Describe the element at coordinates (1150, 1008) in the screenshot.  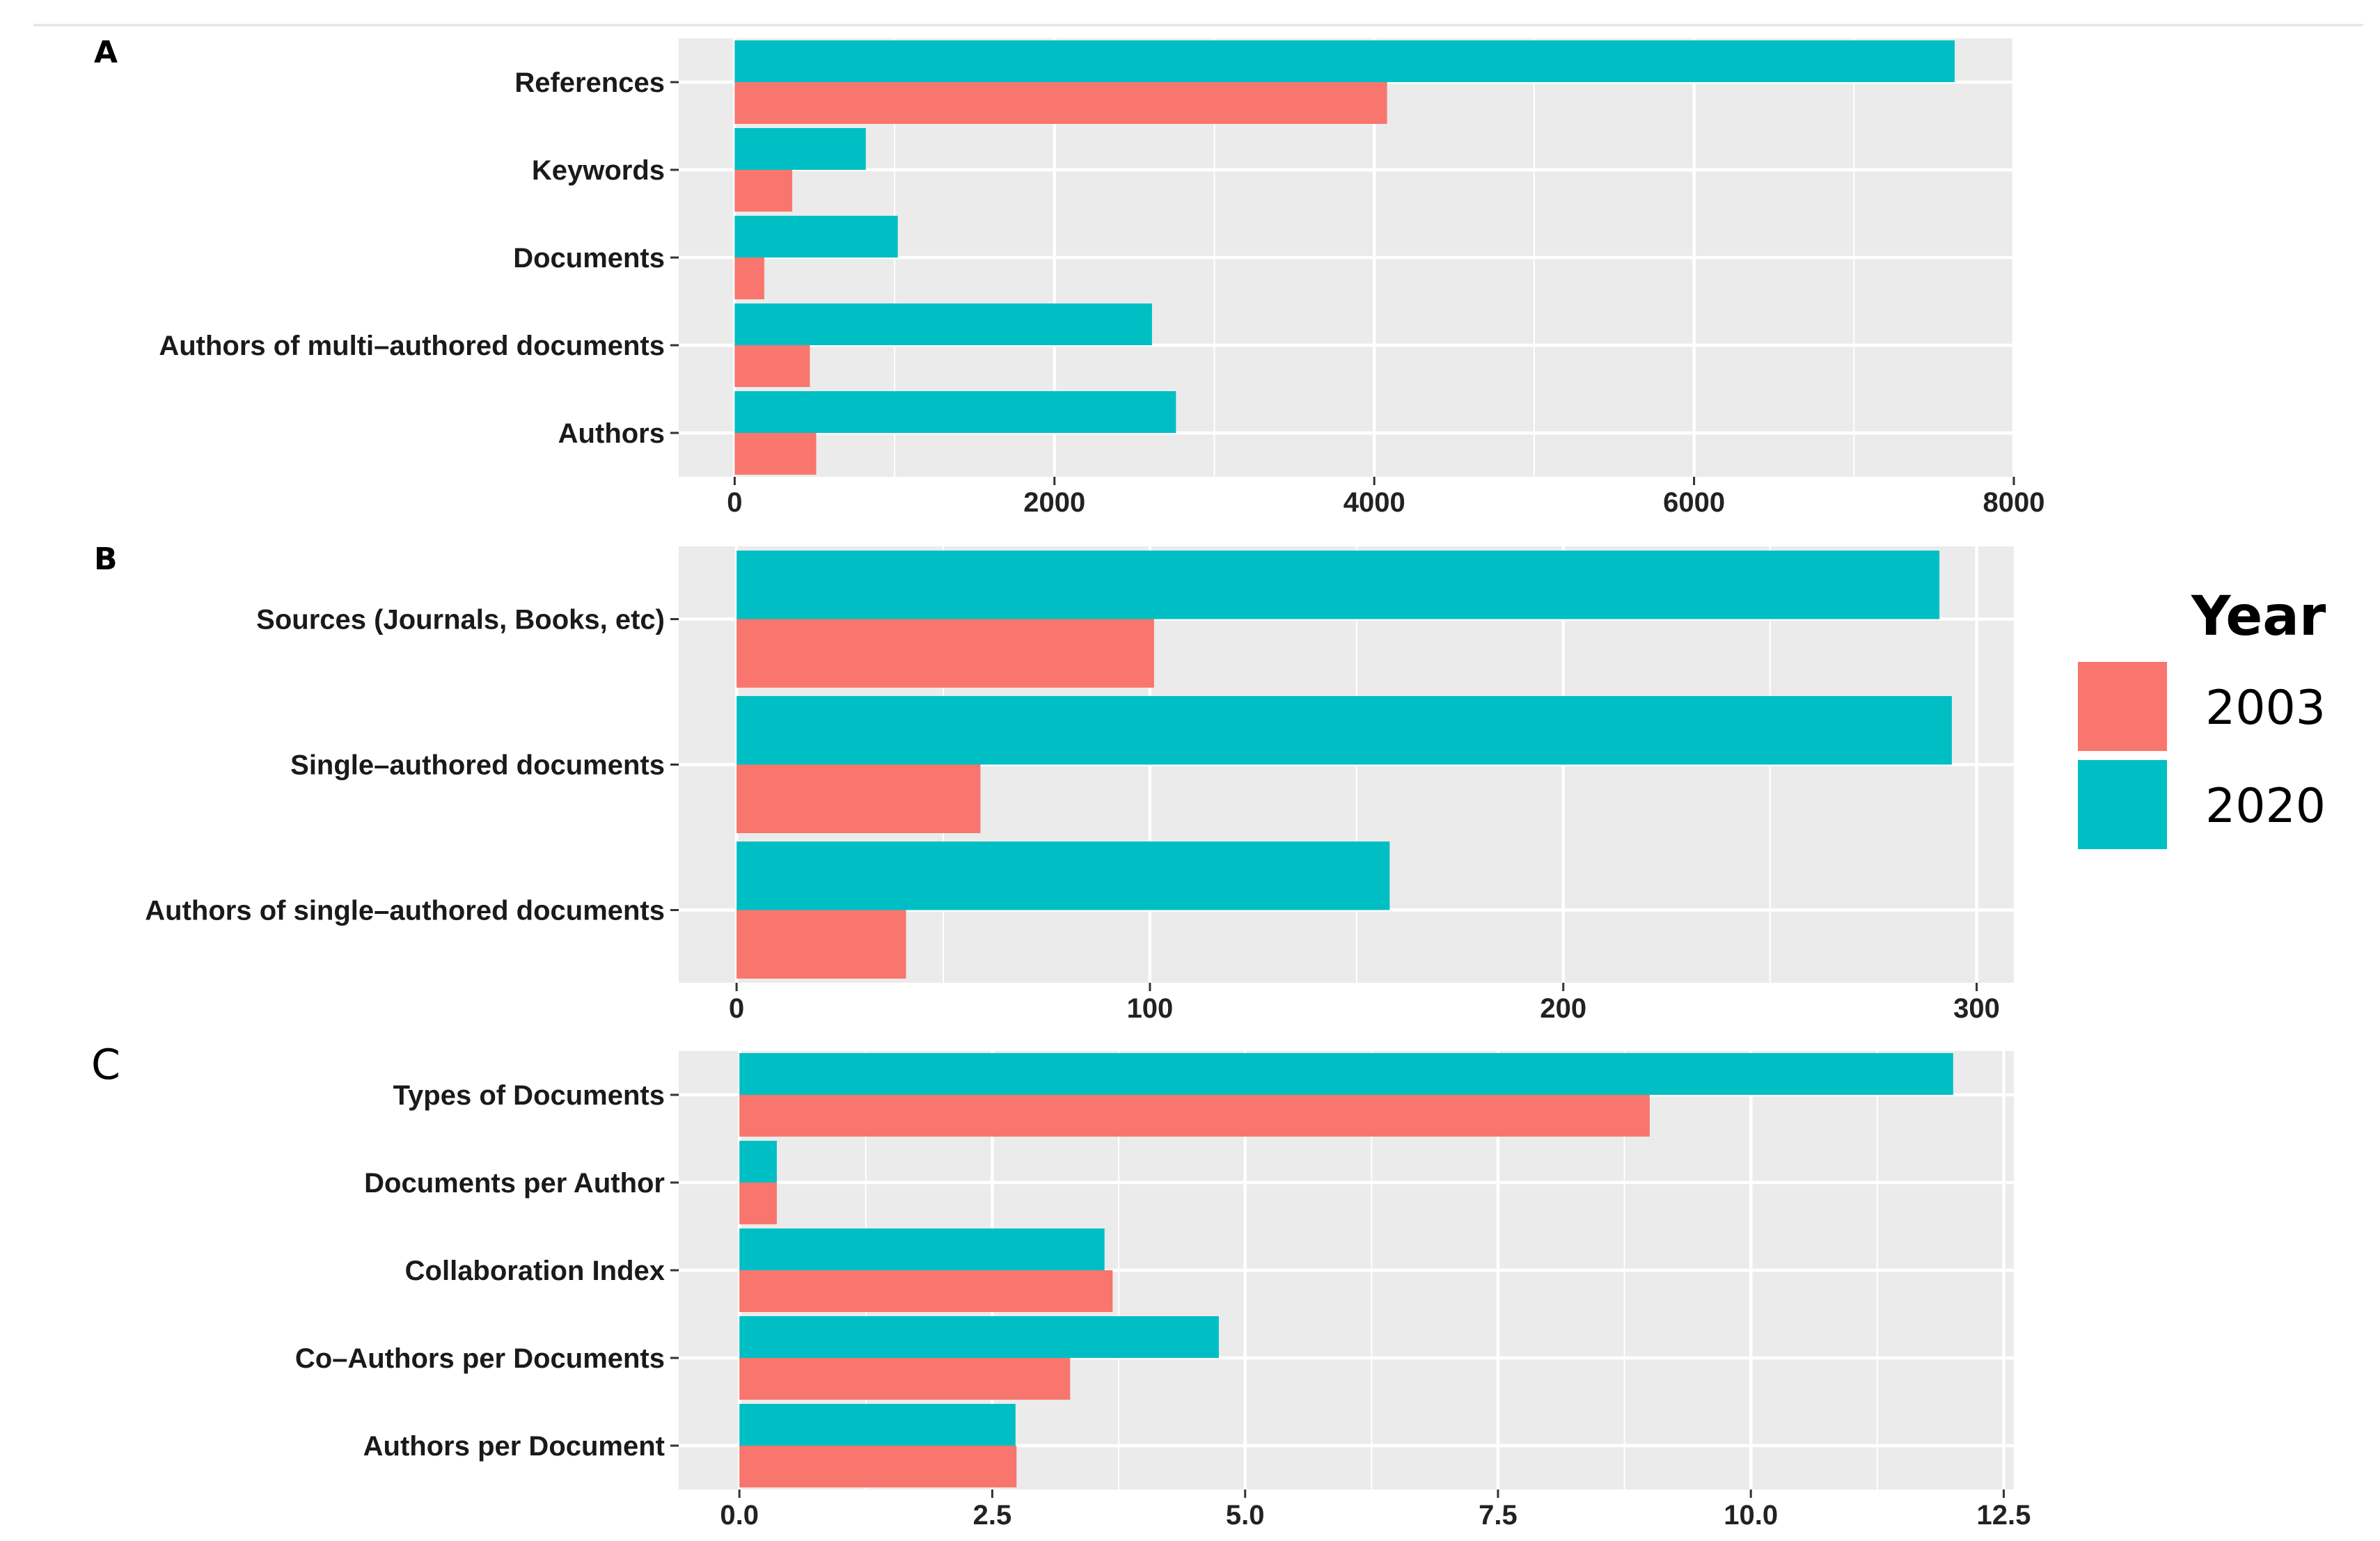
I see `x-tick-label: 100` at that location.